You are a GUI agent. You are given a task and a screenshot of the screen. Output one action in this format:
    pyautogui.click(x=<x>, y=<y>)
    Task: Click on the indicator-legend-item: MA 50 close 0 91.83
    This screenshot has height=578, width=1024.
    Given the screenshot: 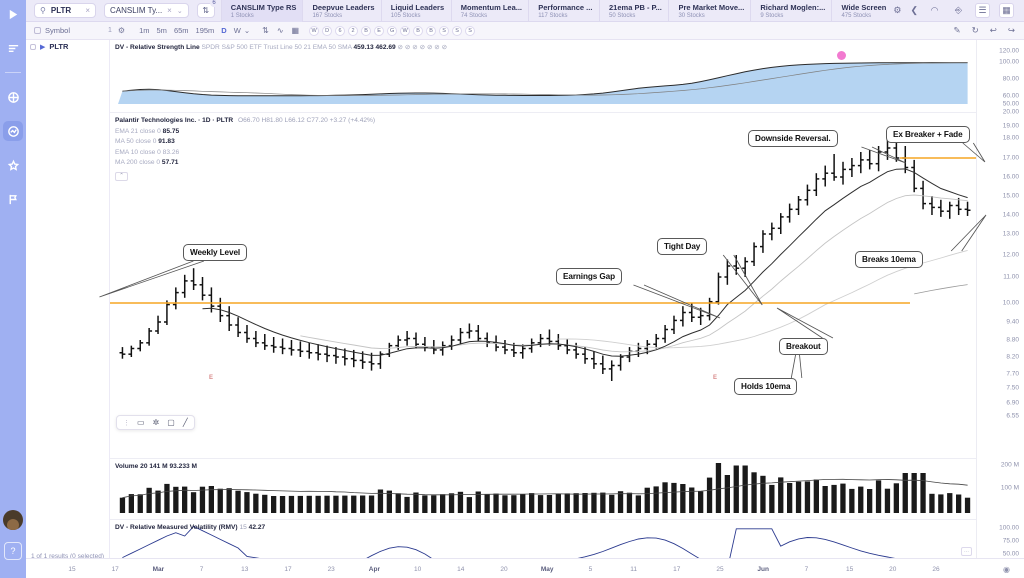 What is the action you would take?
    pyautogui.click(x=245, y=142)
    